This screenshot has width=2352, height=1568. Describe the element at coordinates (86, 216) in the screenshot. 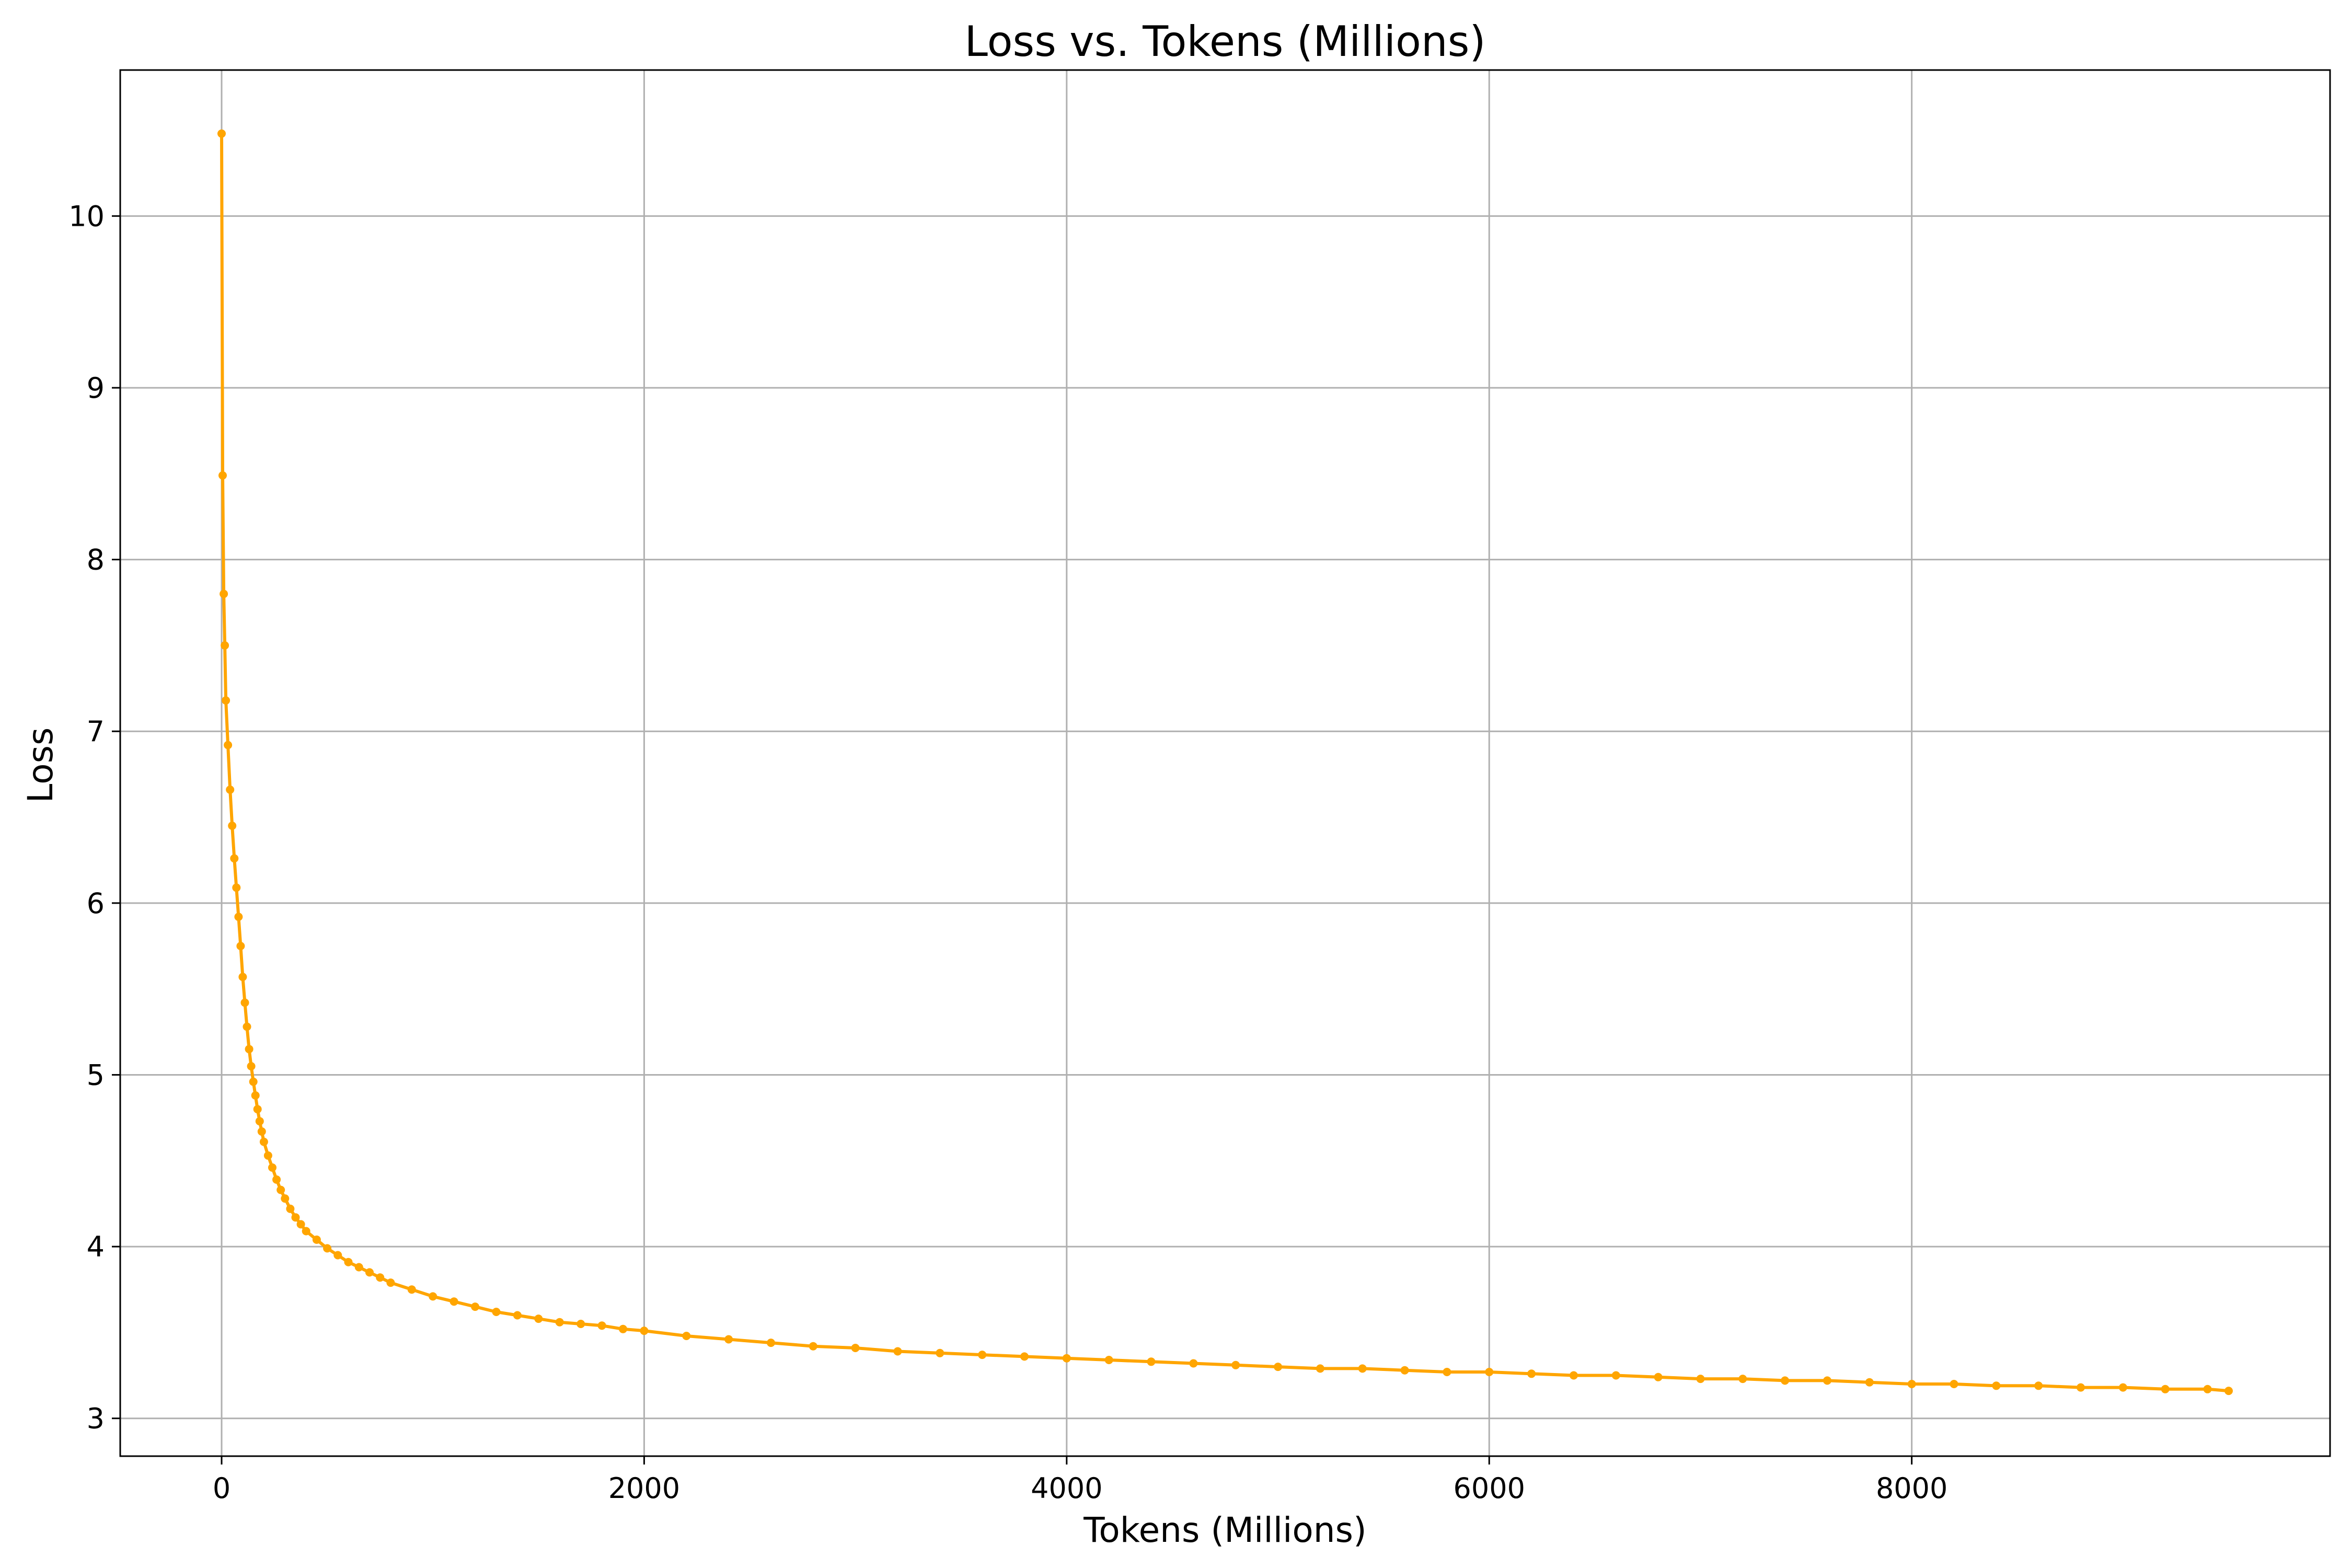

I see `y-tick-label: 10` at that location.